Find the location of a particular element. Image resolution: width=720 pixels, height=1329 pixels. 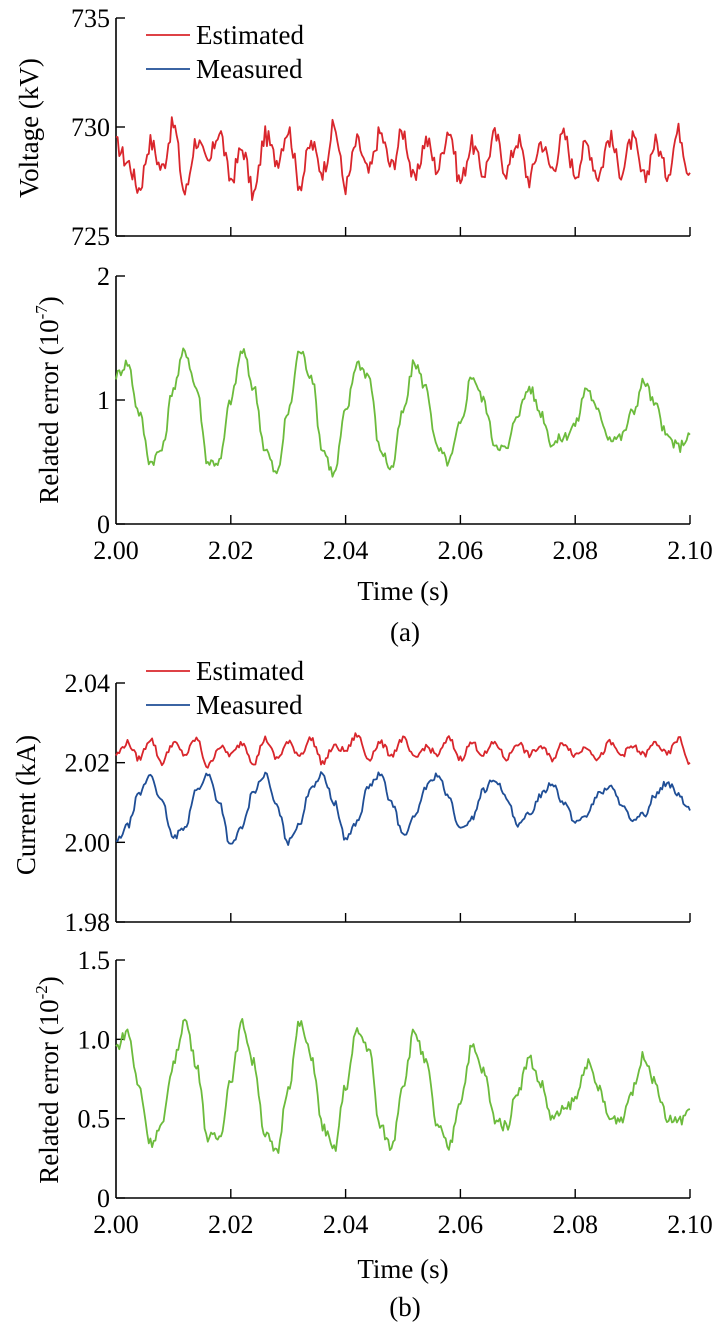

y-tick-label: 1.98 is located at coordinates (88, 922).